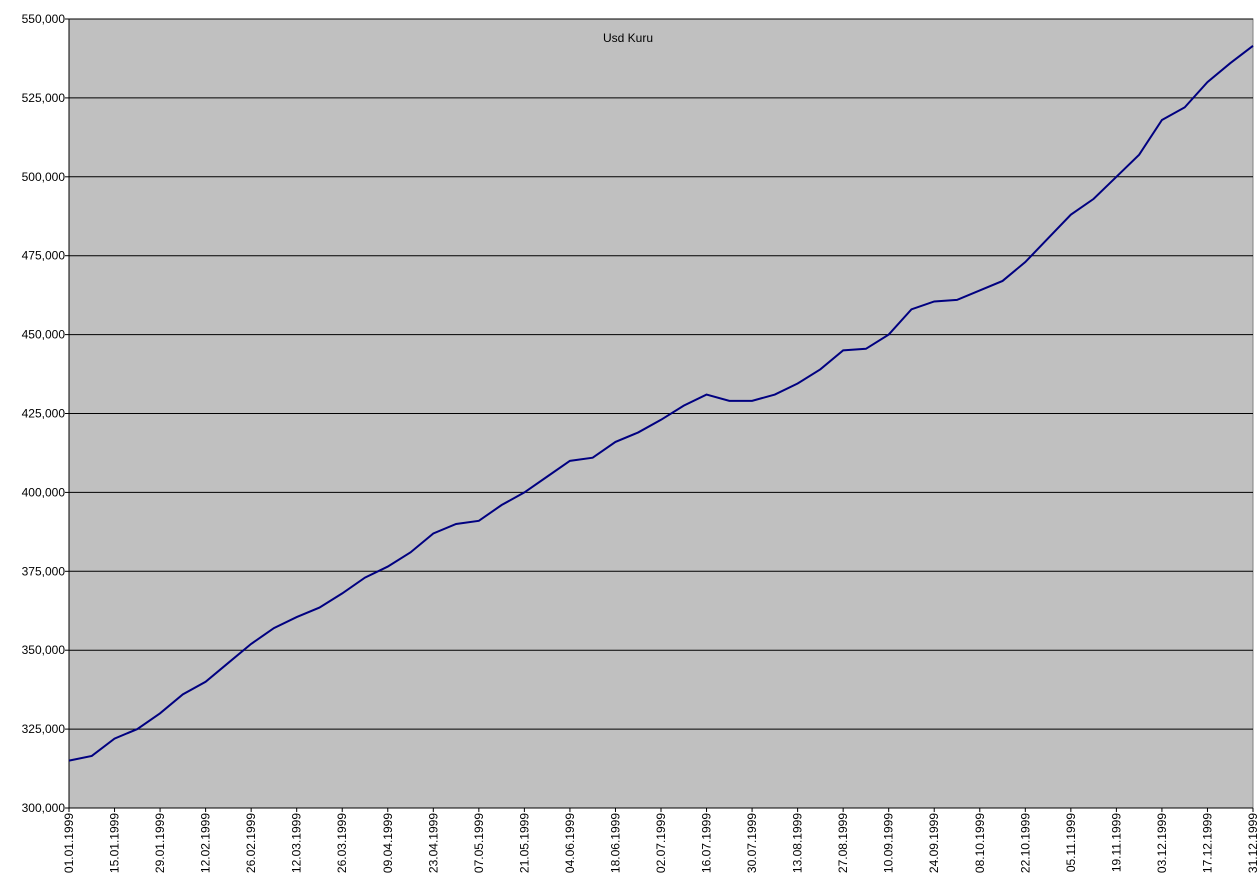  Describe the element at coordinates (843, 843) in the screenshot. I see `x-tick-label: 27.08.1999` at that location.